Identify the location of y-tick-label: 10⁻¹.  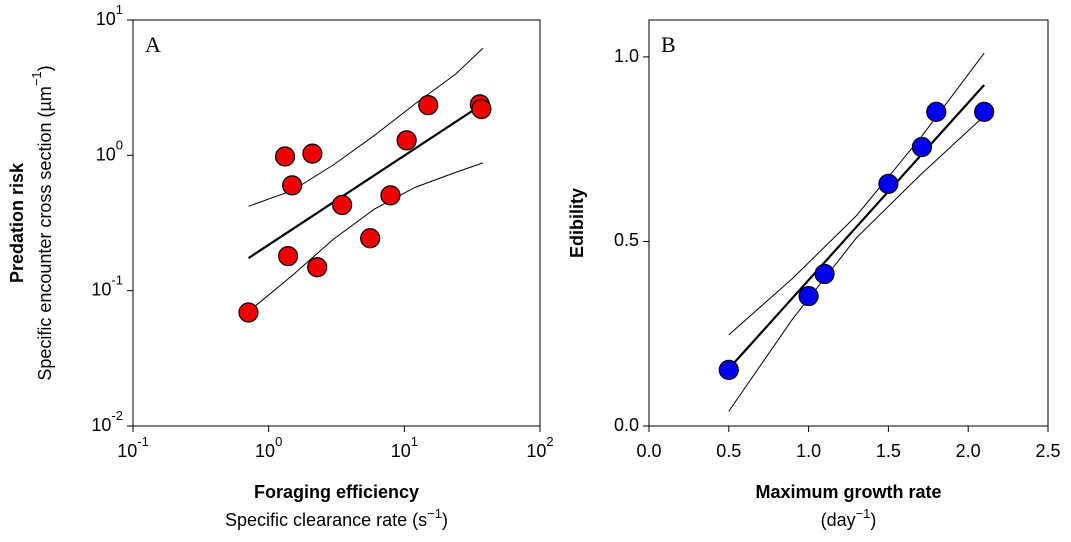
(107, 286).